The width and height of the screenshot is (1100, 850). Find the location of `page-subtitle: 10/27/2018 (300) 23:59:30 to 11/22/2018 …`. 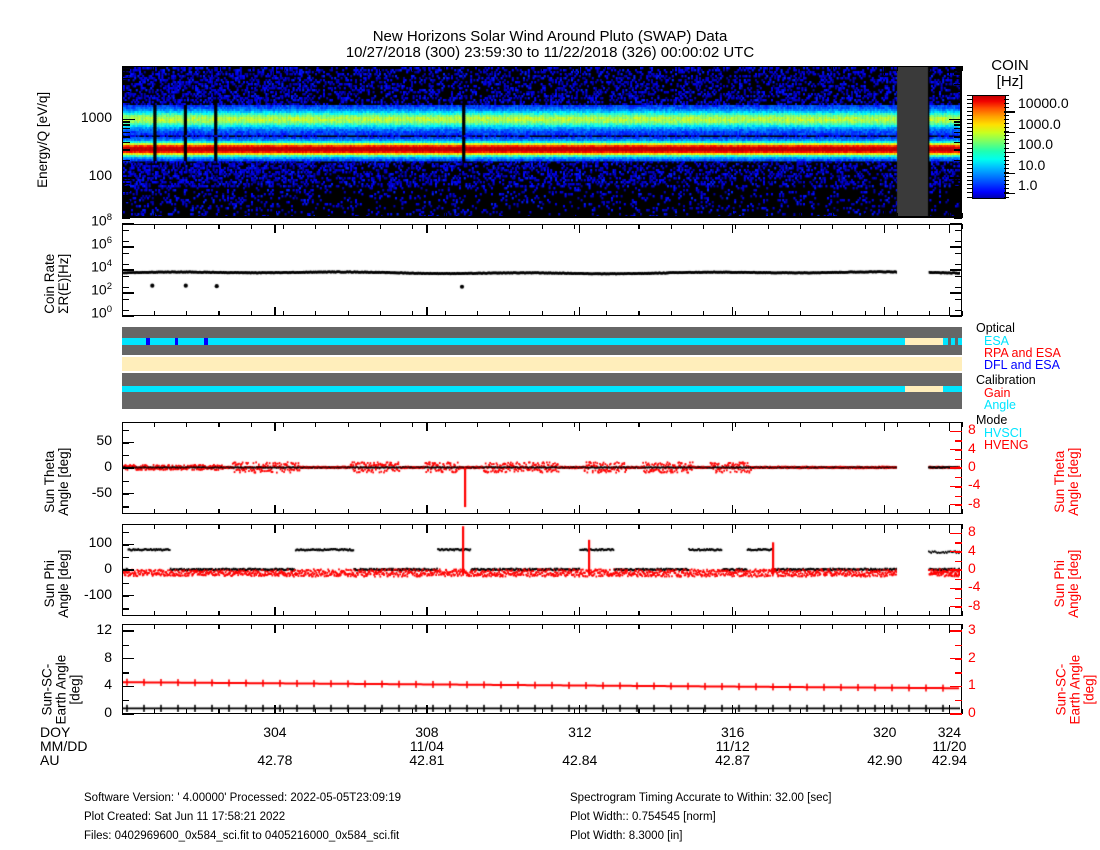

page-subtitle: 10/27/2018 (300) 23:59:30 to 11/22/2018 … is located at coordinates (550, 52).